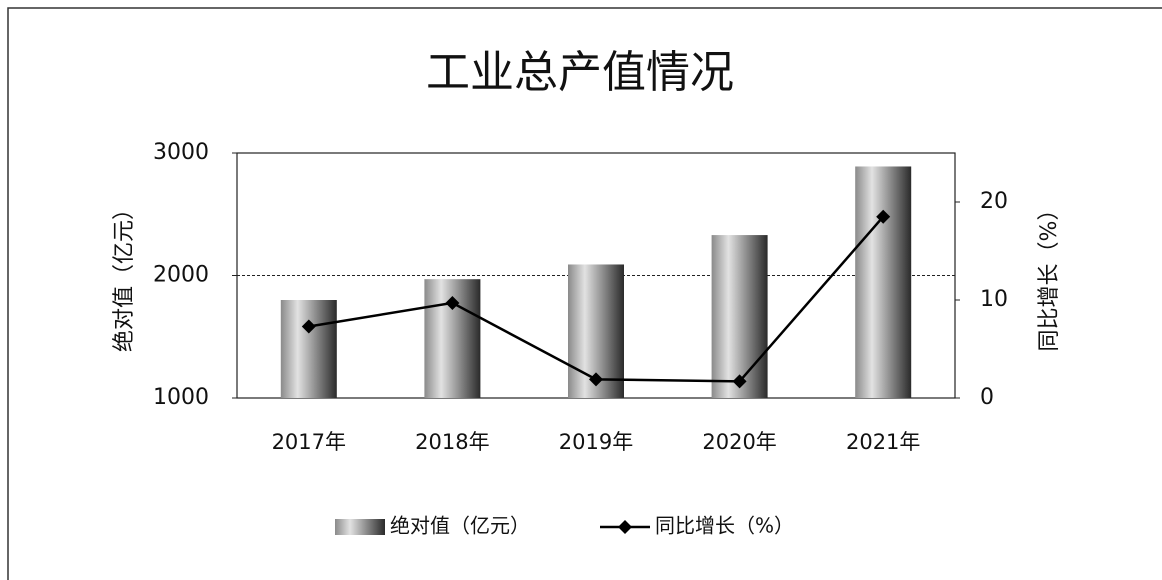 The image size is (1162, 580). I want to click on legend-swatch, so click(360, 527).